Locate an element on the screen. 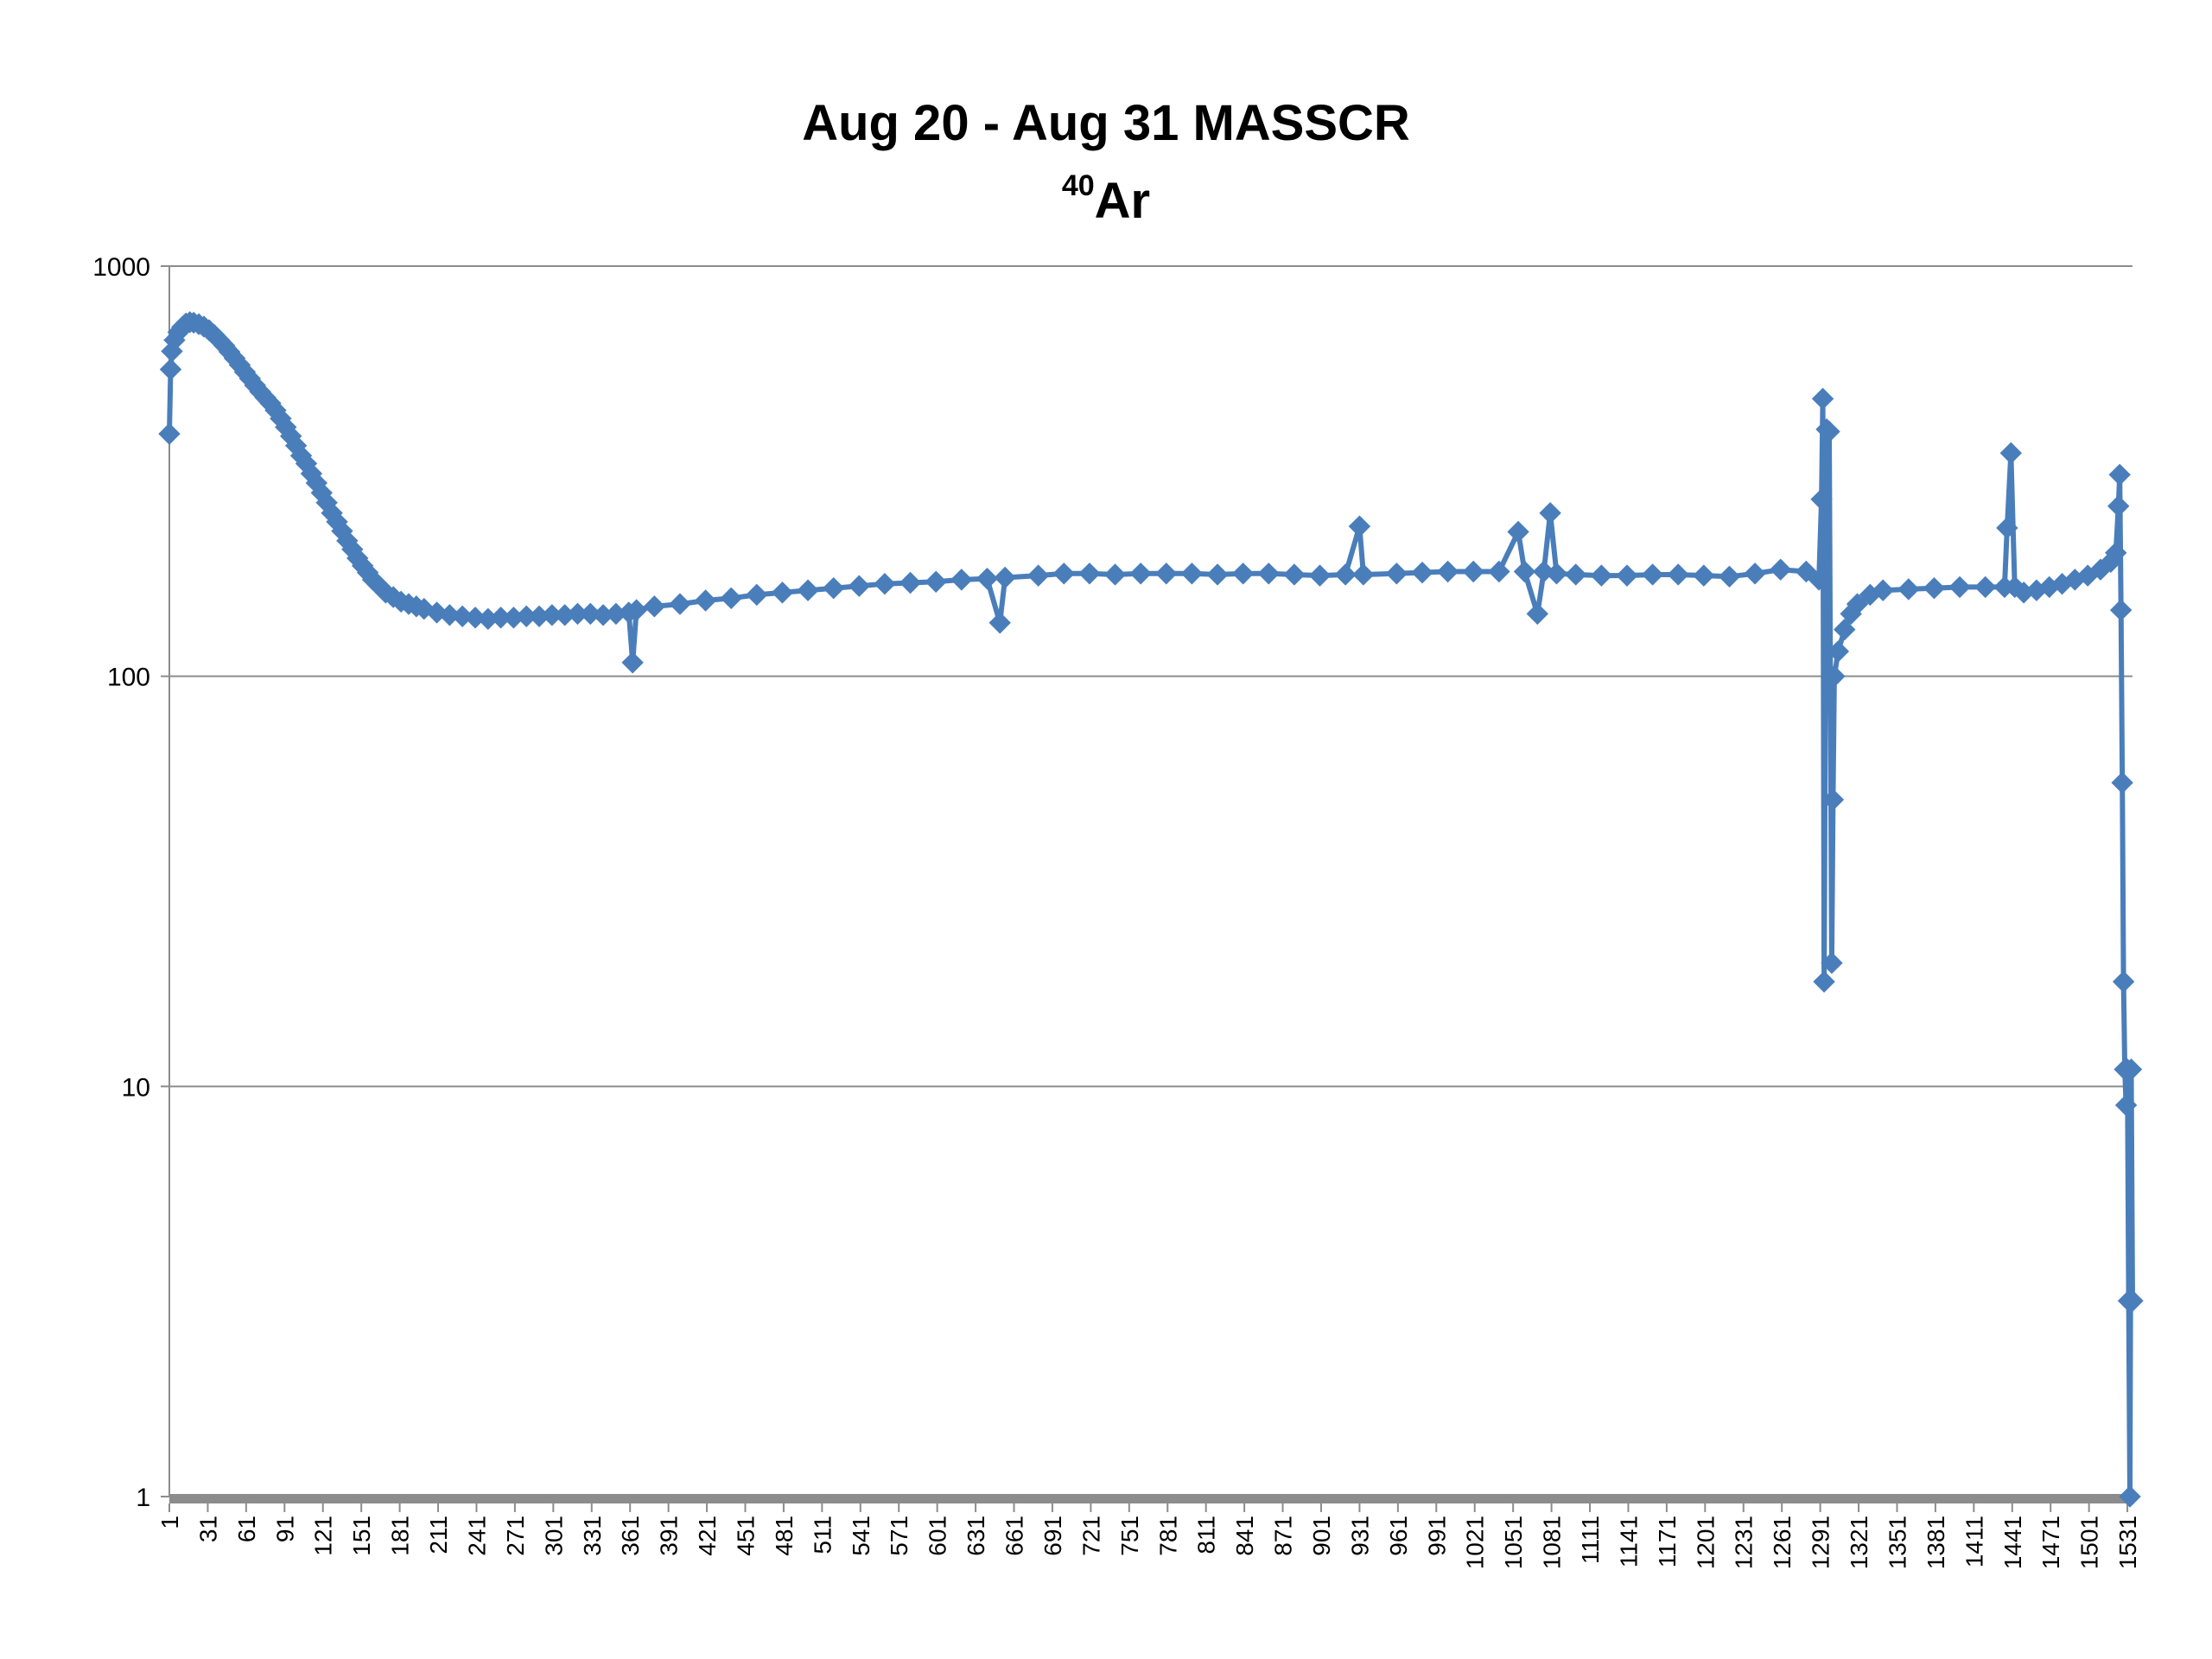 Image resolution: width=2212 pixels, height=1659 pixels. chart-title: Aug 20 - Aug 31 MASSCR is located at coordinates (1106, 123).